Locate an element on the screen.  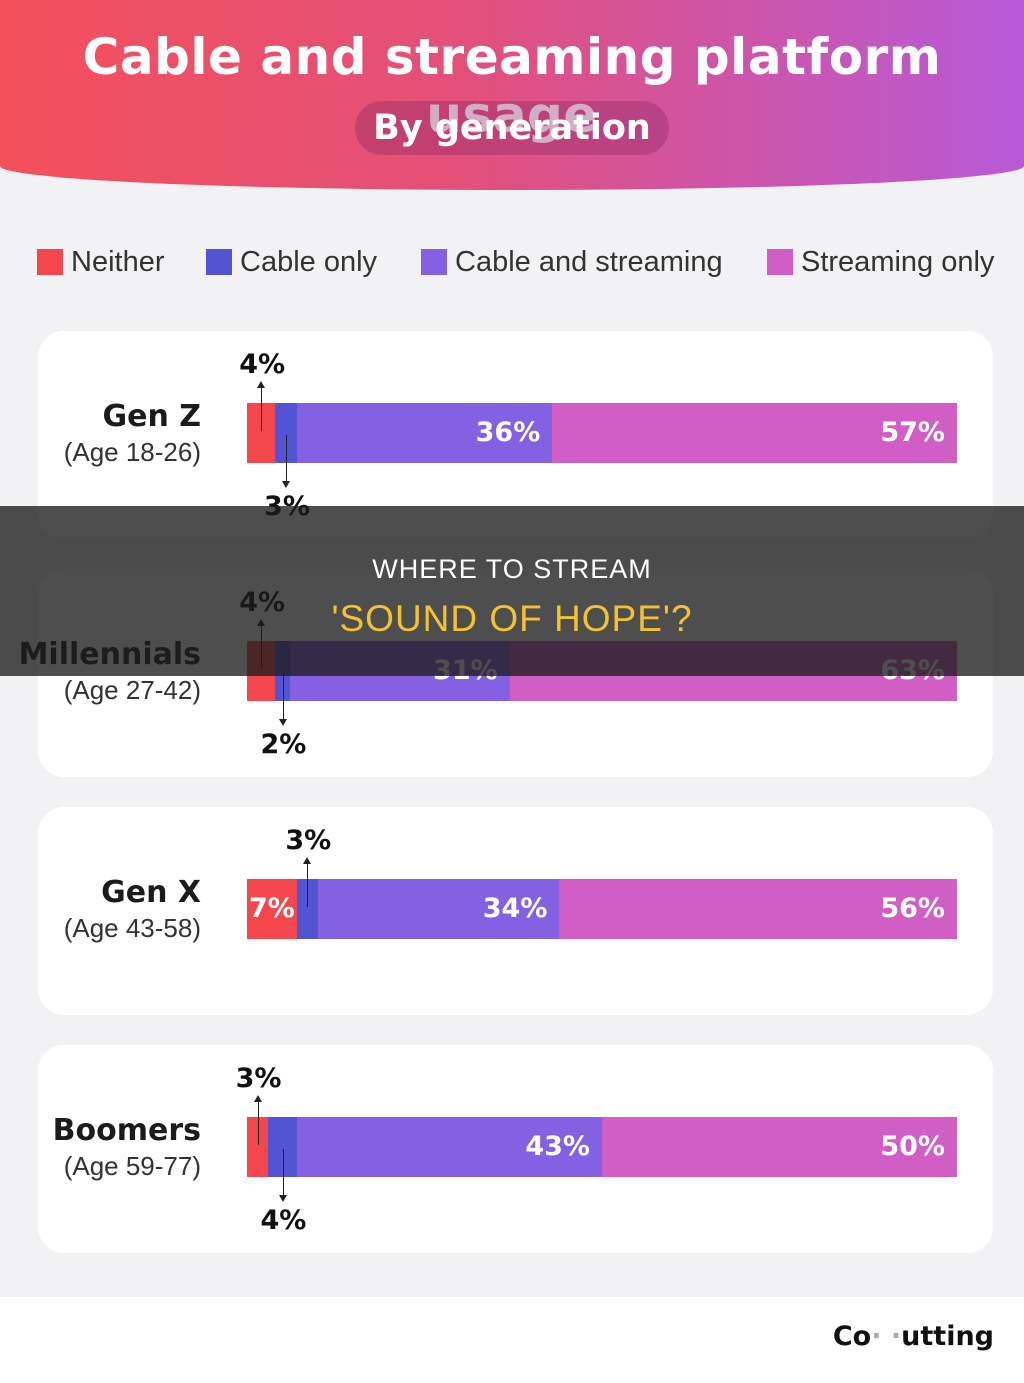
generation-name: Gen Z is located at coordinates (151, 416).